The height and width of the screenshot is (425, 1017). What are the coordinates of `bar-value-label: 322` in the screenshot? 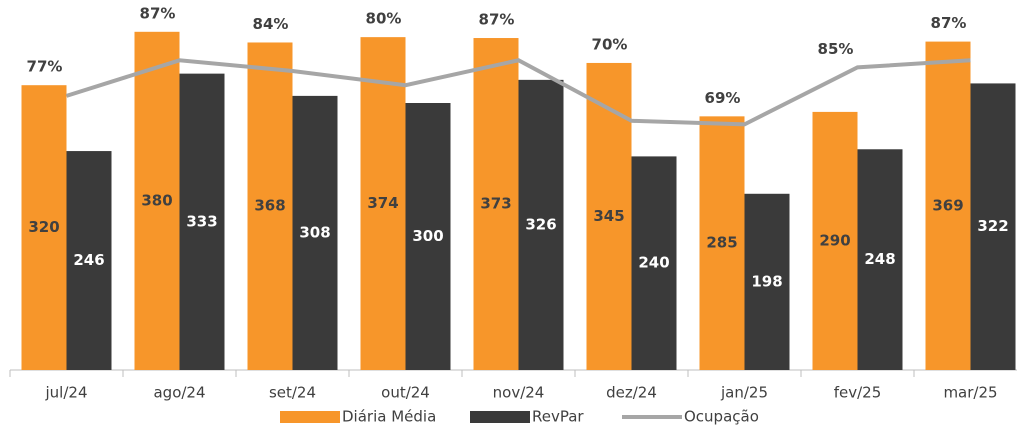 It's located at (992, 226).